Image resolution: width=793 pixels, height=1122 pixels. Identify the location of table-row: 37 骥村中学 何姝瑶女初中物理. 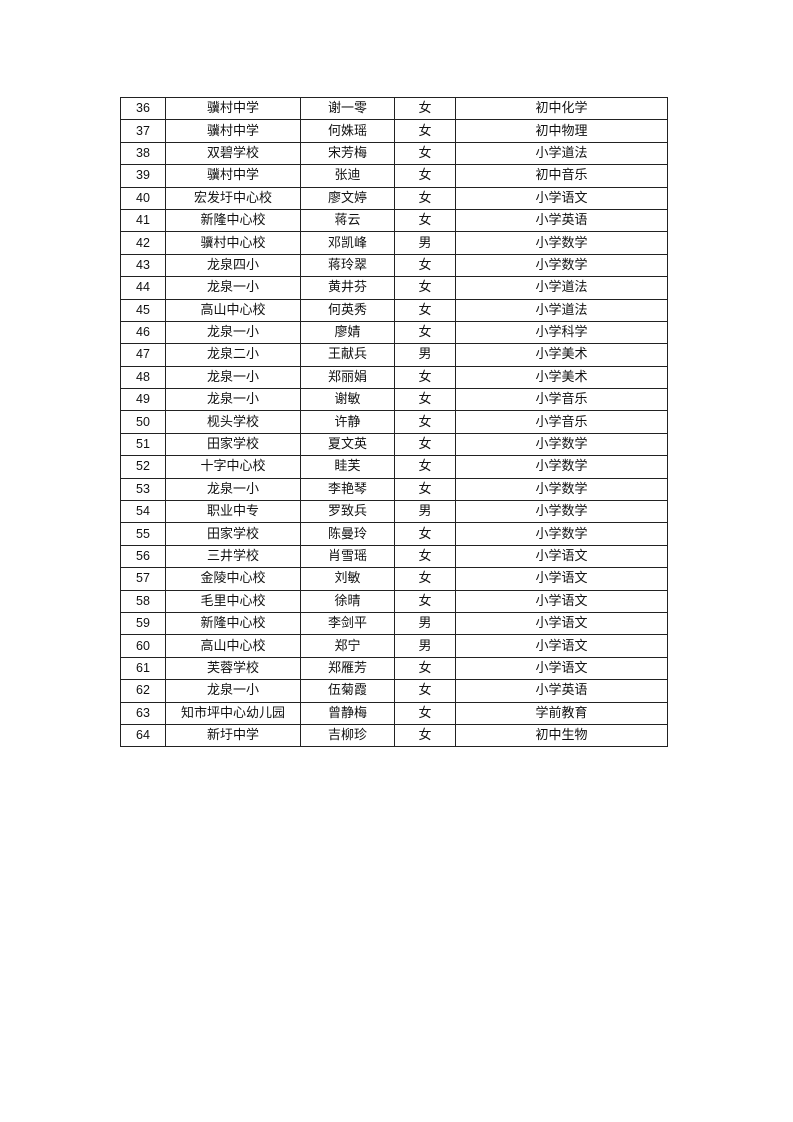
(394, 131).